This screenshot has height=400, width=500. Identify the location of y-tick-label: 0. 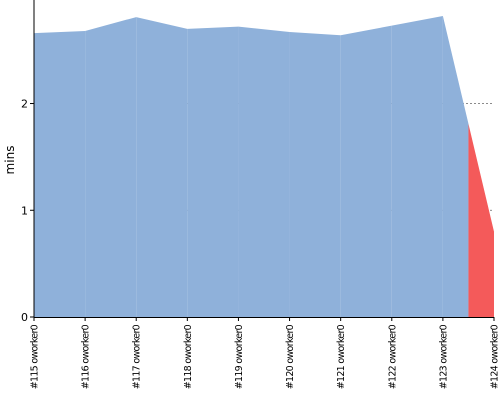
(24, 317).